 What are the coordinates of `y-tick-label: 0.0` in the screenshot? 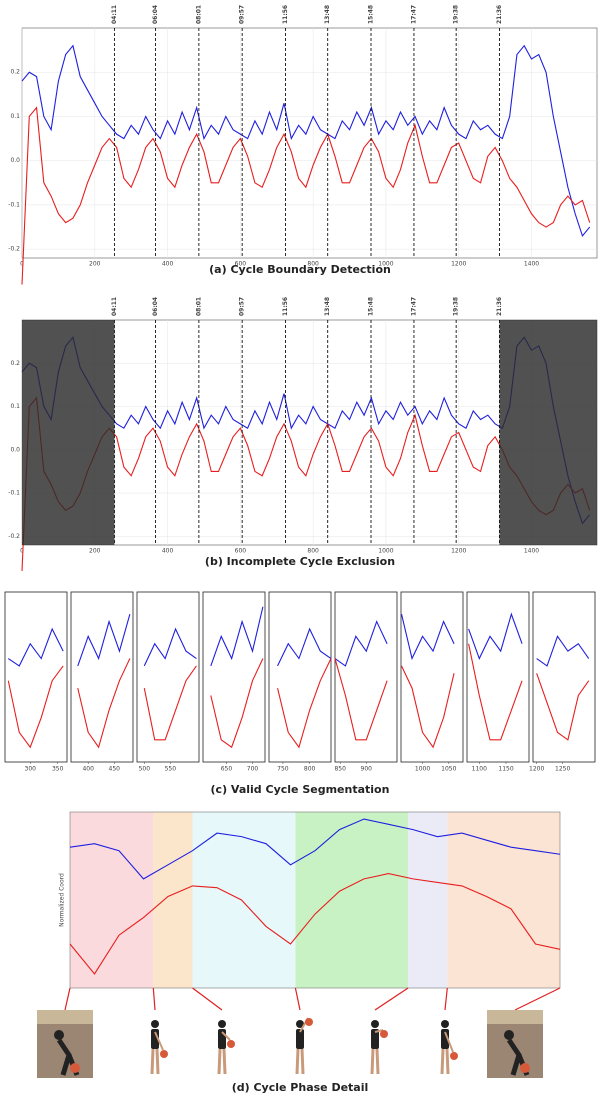 It's located at (15, 160).